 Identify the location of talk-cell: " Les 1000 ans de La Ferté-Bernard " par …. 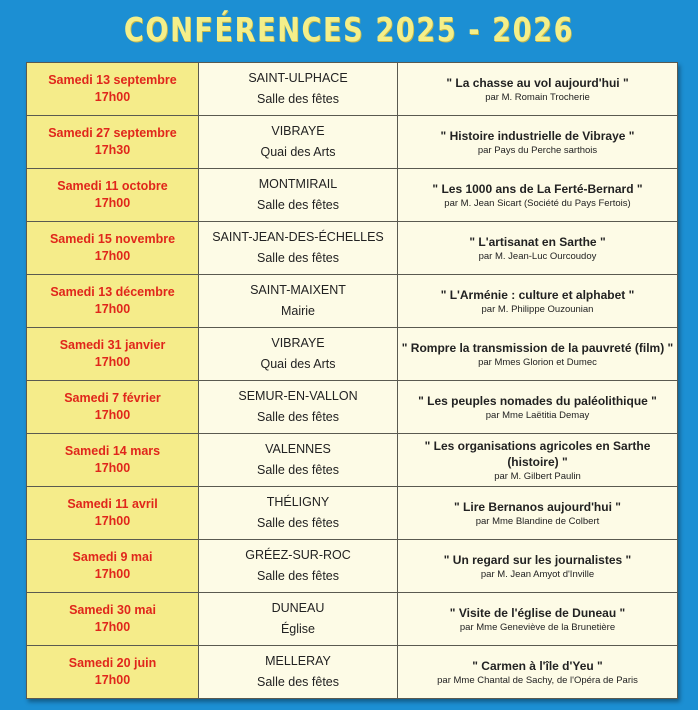
(537, 195).